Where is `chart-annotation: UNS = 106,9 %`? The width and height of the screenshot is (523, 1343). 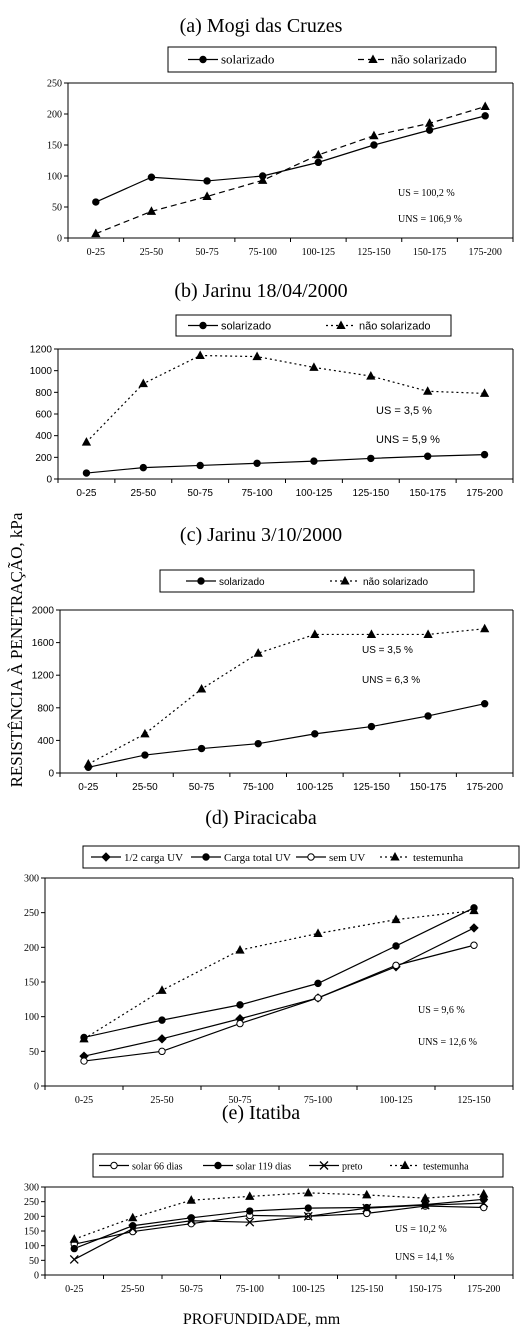 chart-annotation: UNS = 106,9 % is located at coordinates (430, 219).